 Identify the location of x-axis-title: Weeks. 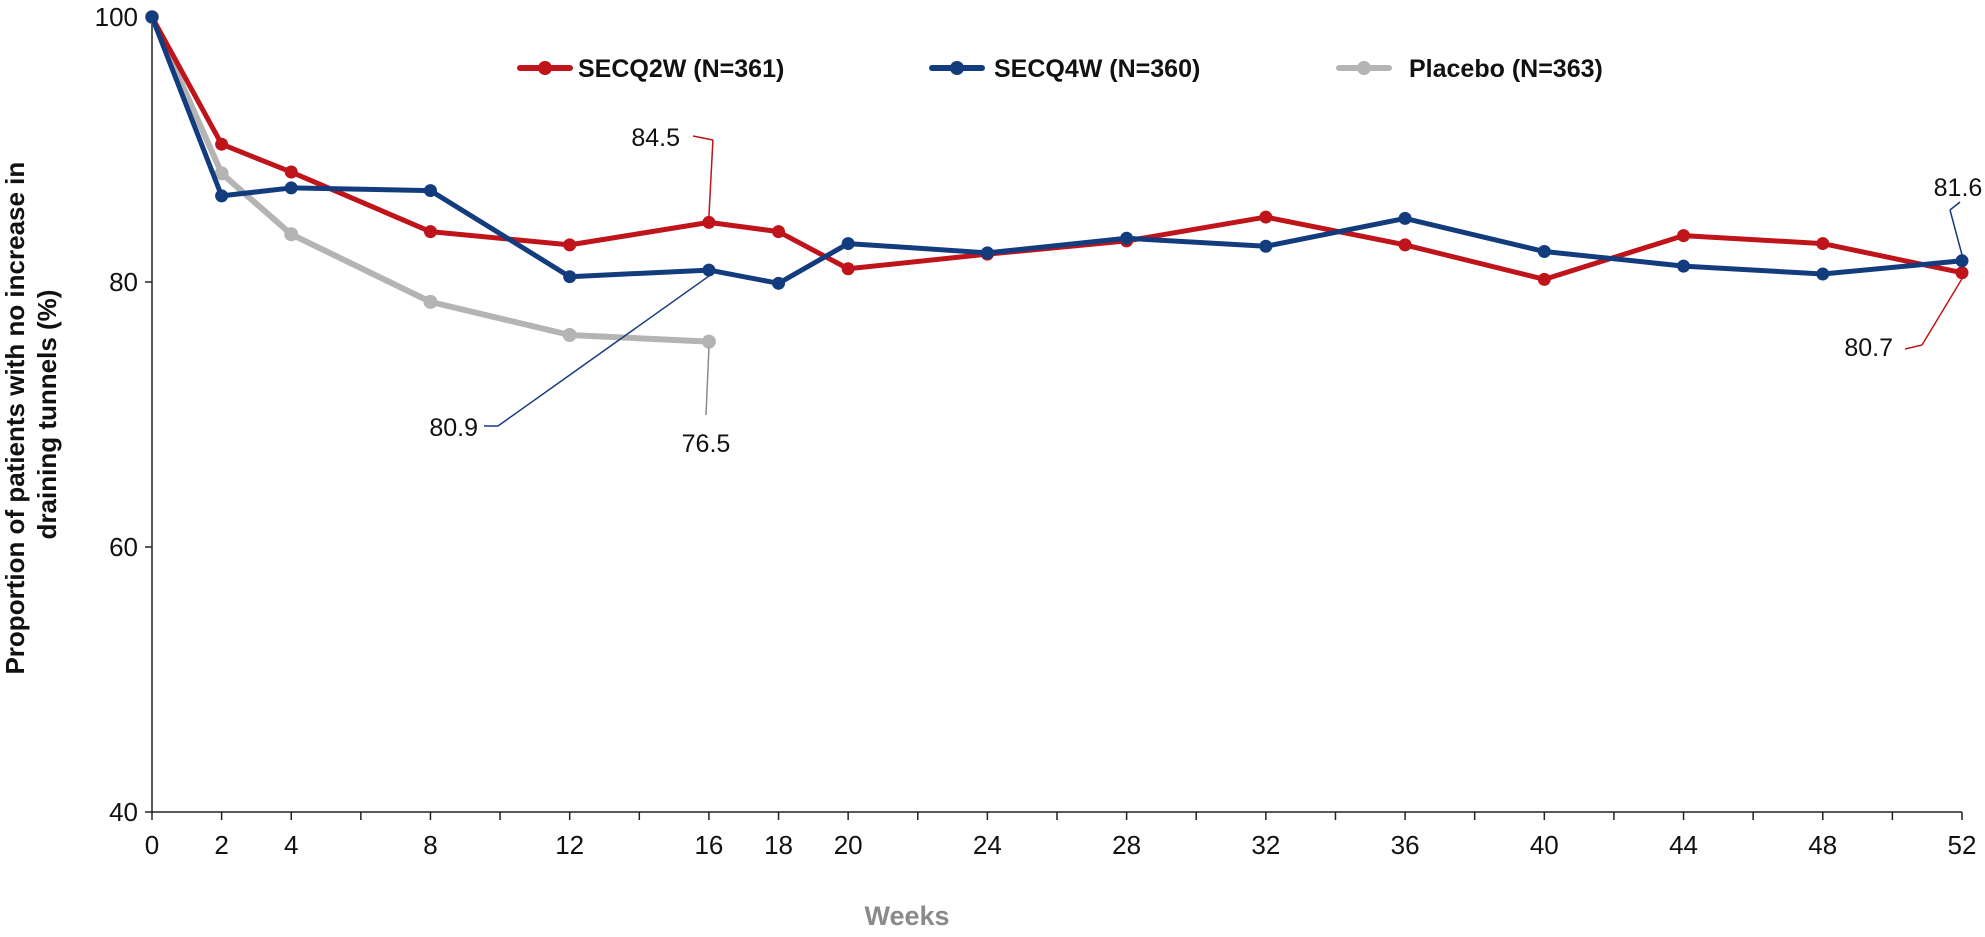
(906, 916).